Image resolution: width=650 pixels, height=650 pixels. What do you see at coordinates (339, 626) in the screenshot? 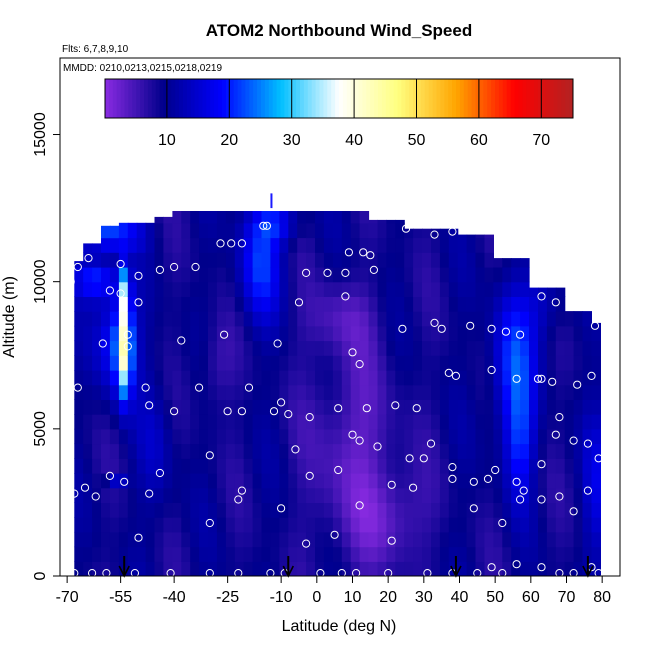
I see `x-axis-label: Latitude (deg N)` at bounding box center [339, 626].